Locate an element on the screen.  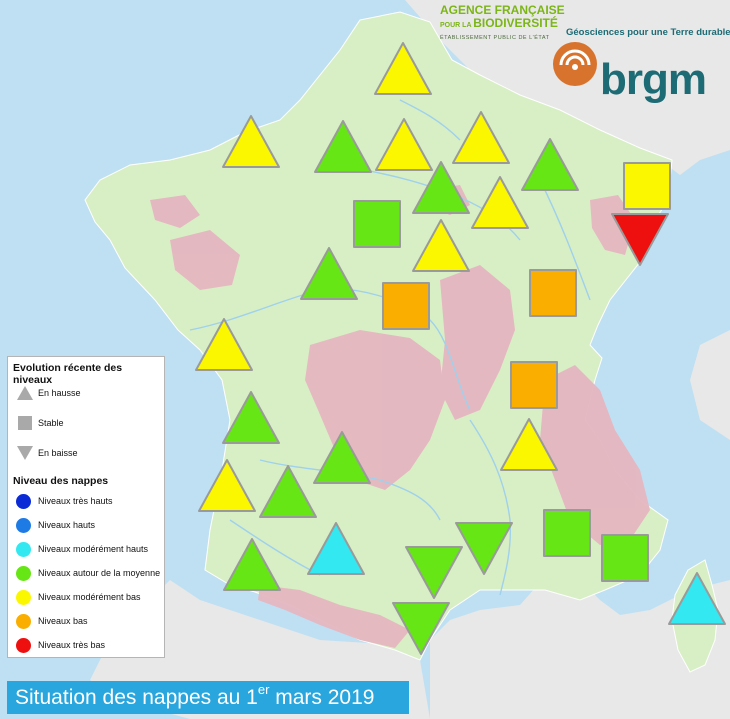
legend-evolution-hausse: En hausse is located at coordinates (48, 393).